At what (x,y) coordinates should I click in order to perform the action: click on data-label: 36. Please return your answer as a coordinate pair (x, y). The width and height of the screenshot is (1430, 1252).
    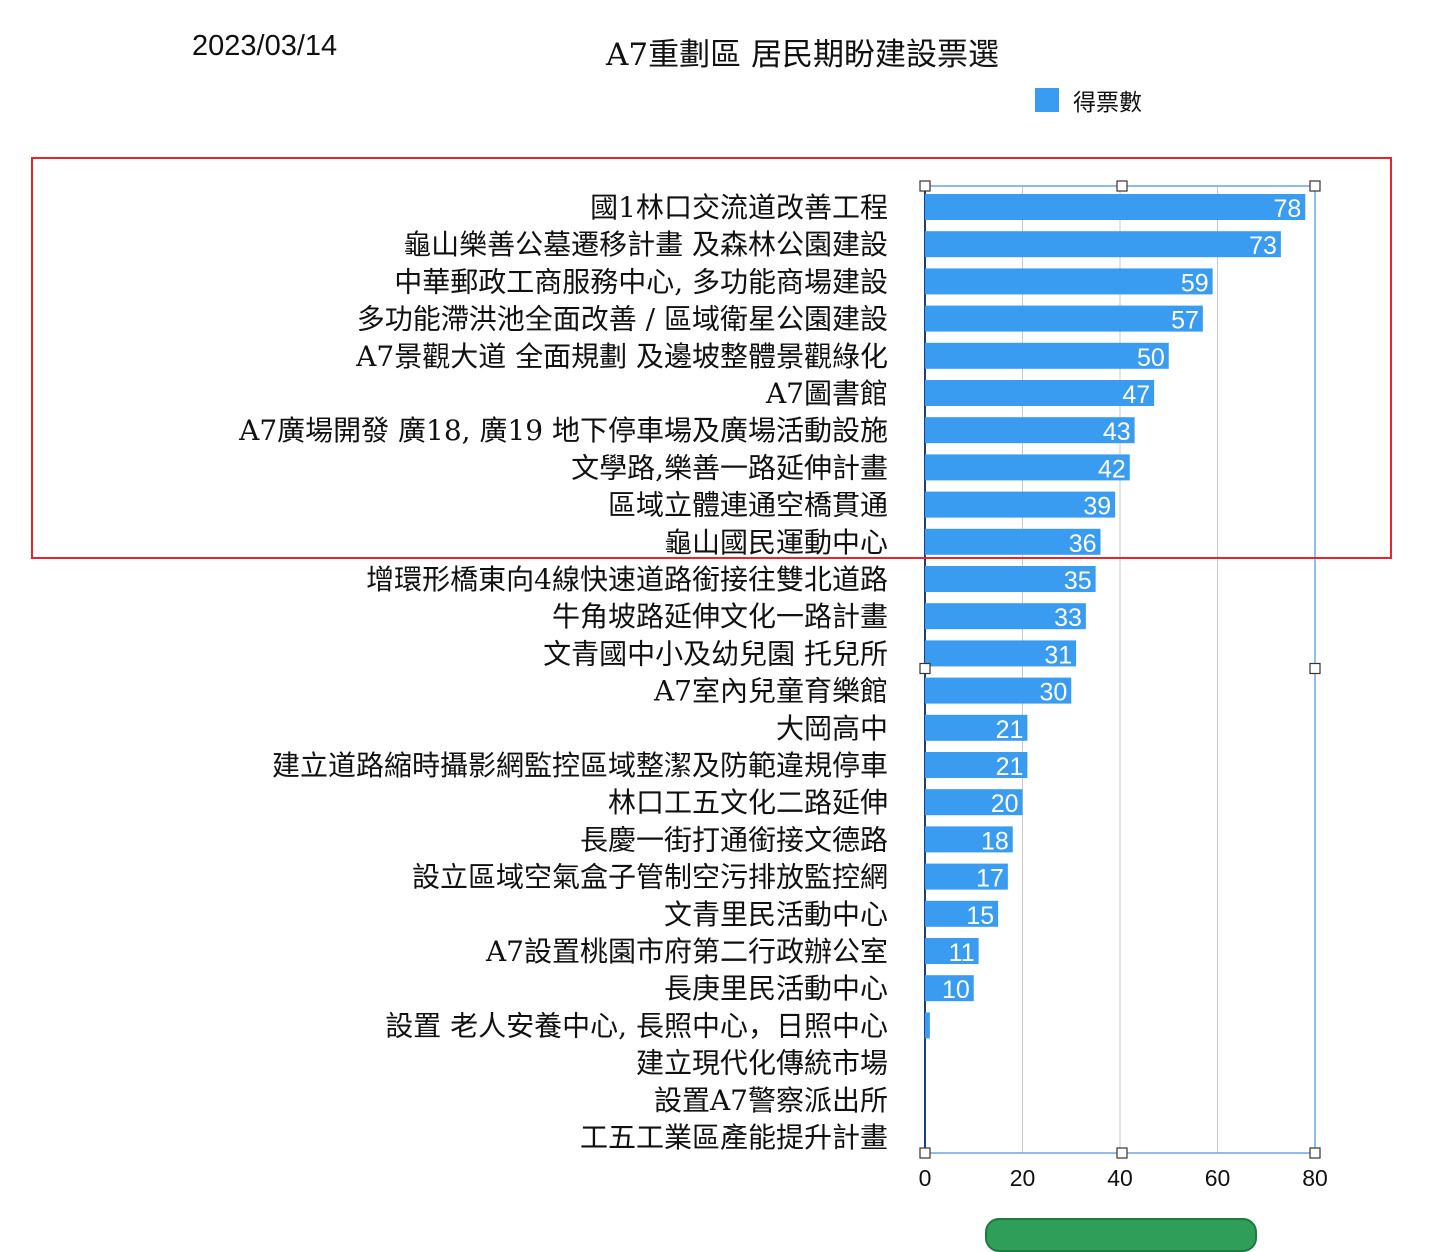
    Looking at the image, I should click on (1083, 544).